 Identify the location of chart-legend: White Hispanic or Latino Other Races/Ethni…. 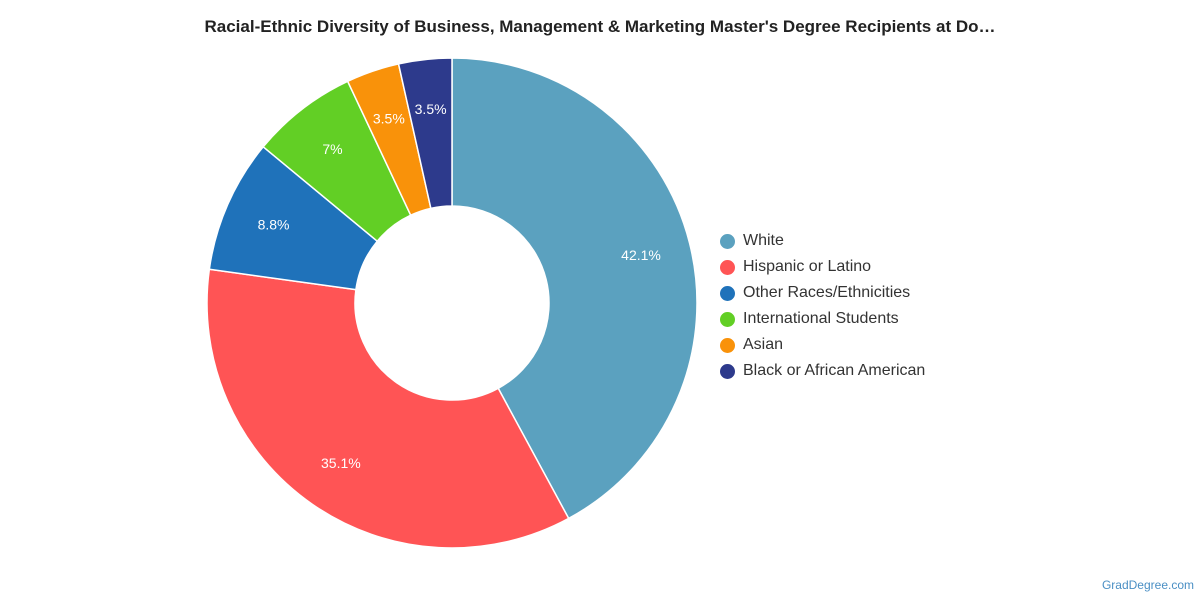
(822, 306).